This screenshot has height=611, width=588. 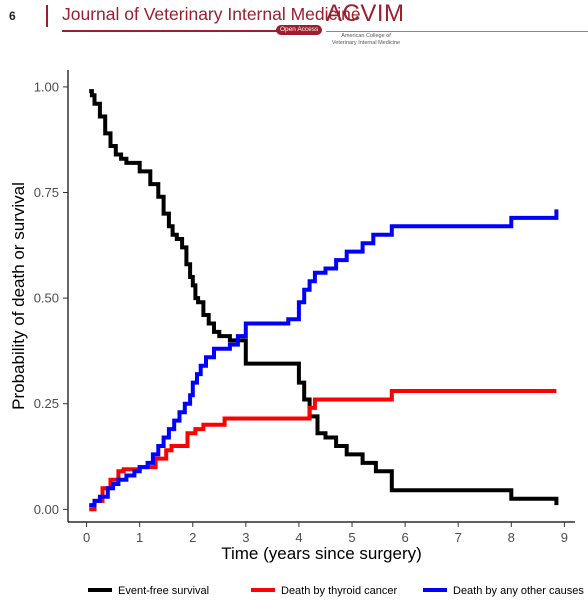 I want to click on y-axis: 0.00 0.25 0.50 0.75 1.00, so click(x=51, y=298).